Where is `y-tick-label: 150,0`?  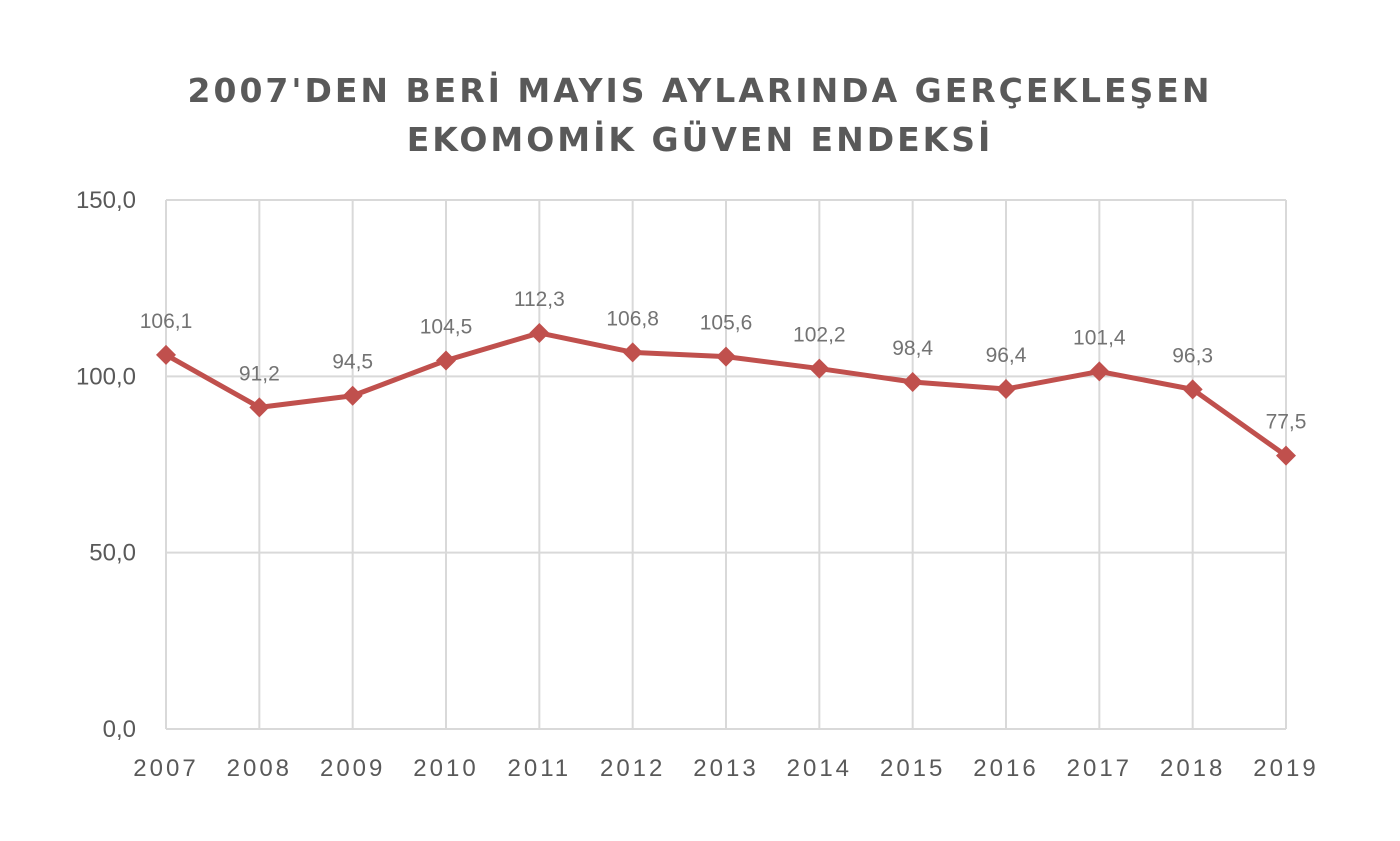 y-tick-label: 150,0 is located at coordinates (106, 200).